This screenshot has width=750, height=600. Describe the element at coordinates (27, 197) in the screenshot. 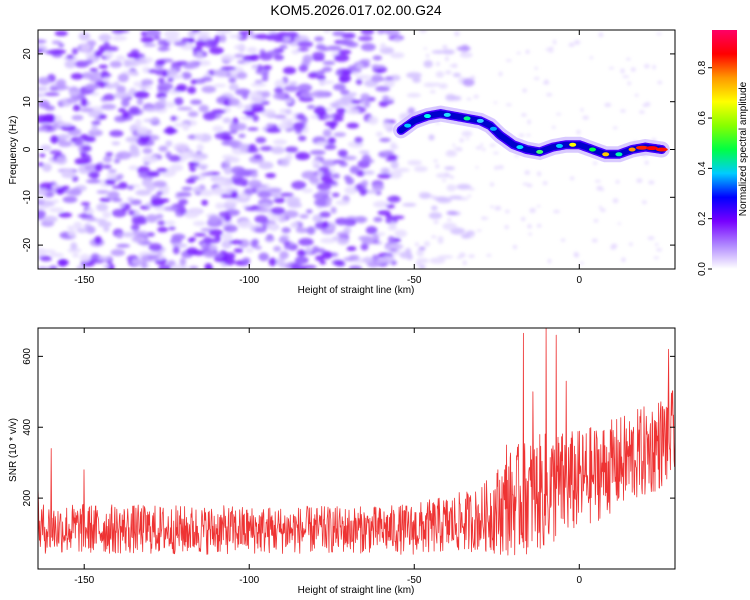

I see `spectrogram-y-tick-label: -10` at that location.